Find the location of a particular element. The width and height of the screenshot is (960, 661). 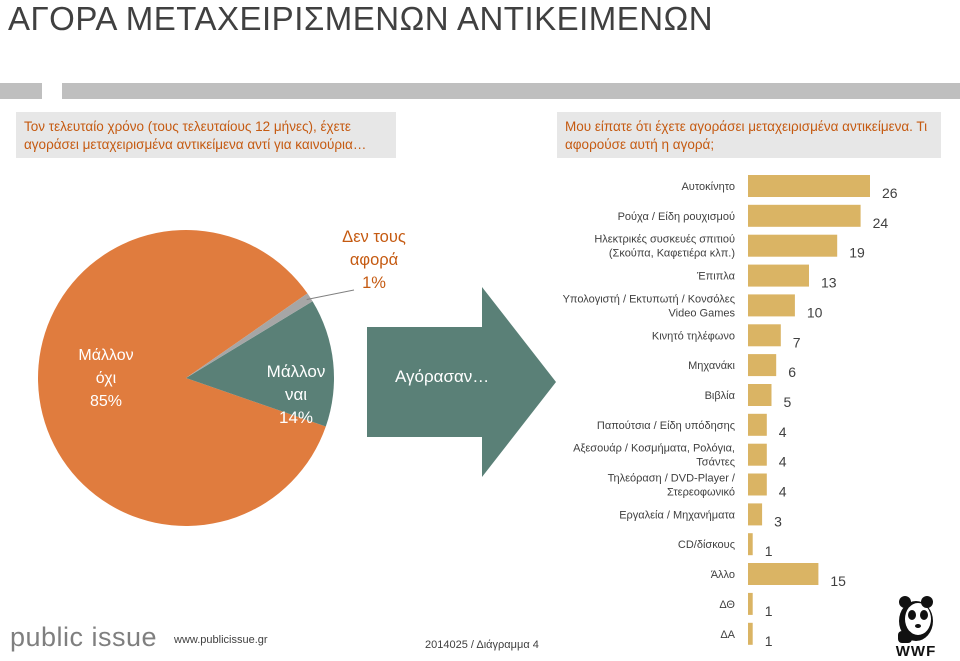

category-label: Άλλο is located at coordinates (723, 575).